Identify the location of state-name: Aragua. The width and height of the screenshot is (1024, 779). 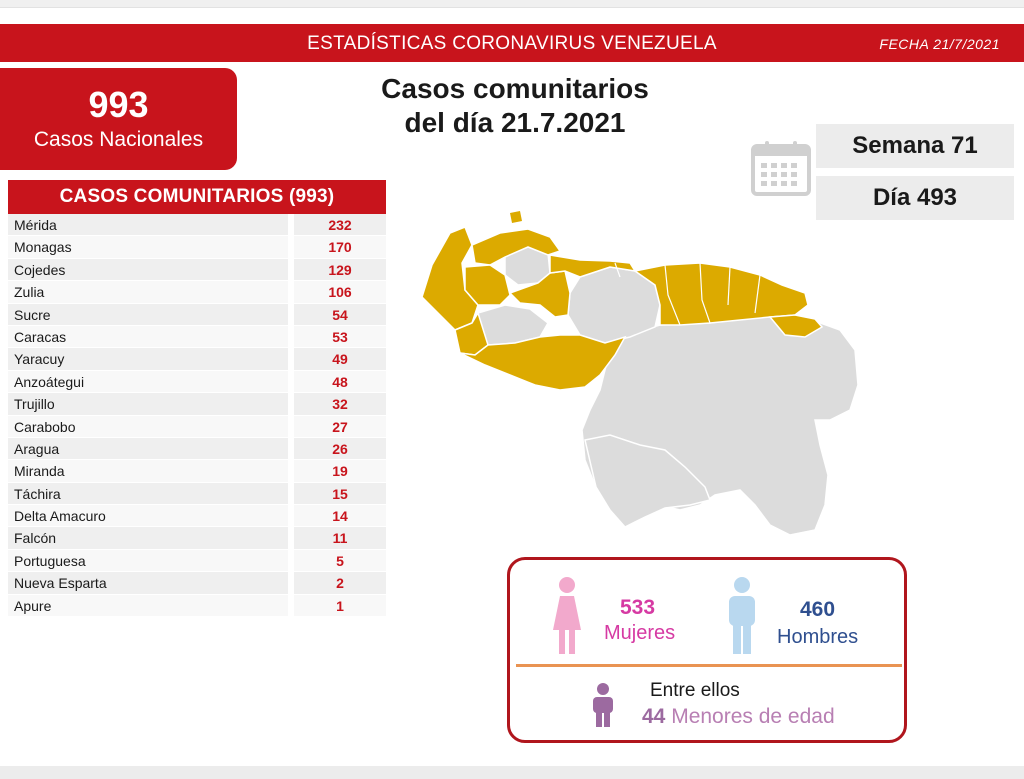
(148, 449).